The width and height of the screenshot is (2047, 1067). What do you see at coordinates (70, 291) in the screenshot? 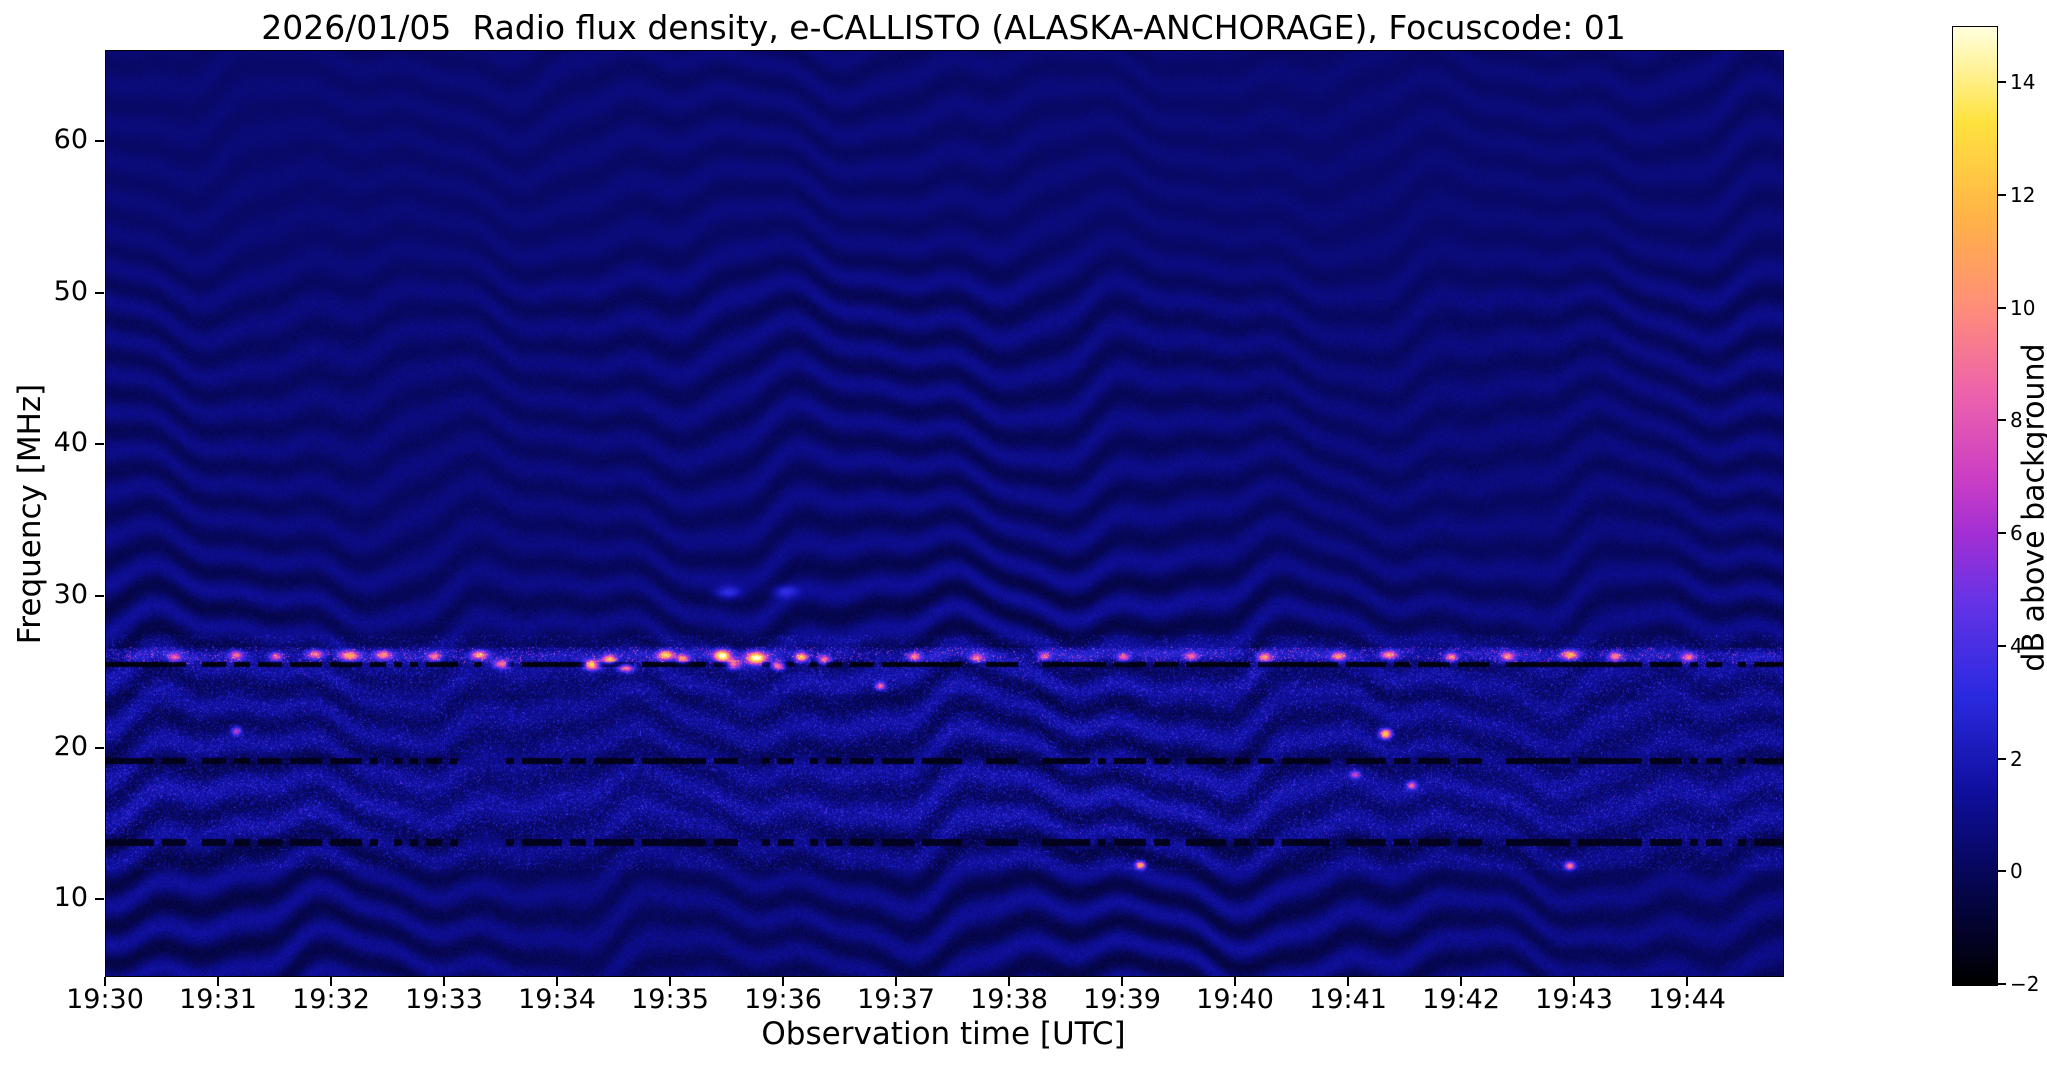
I see `y-tick-label: 50` at bounding box center [70, 291].